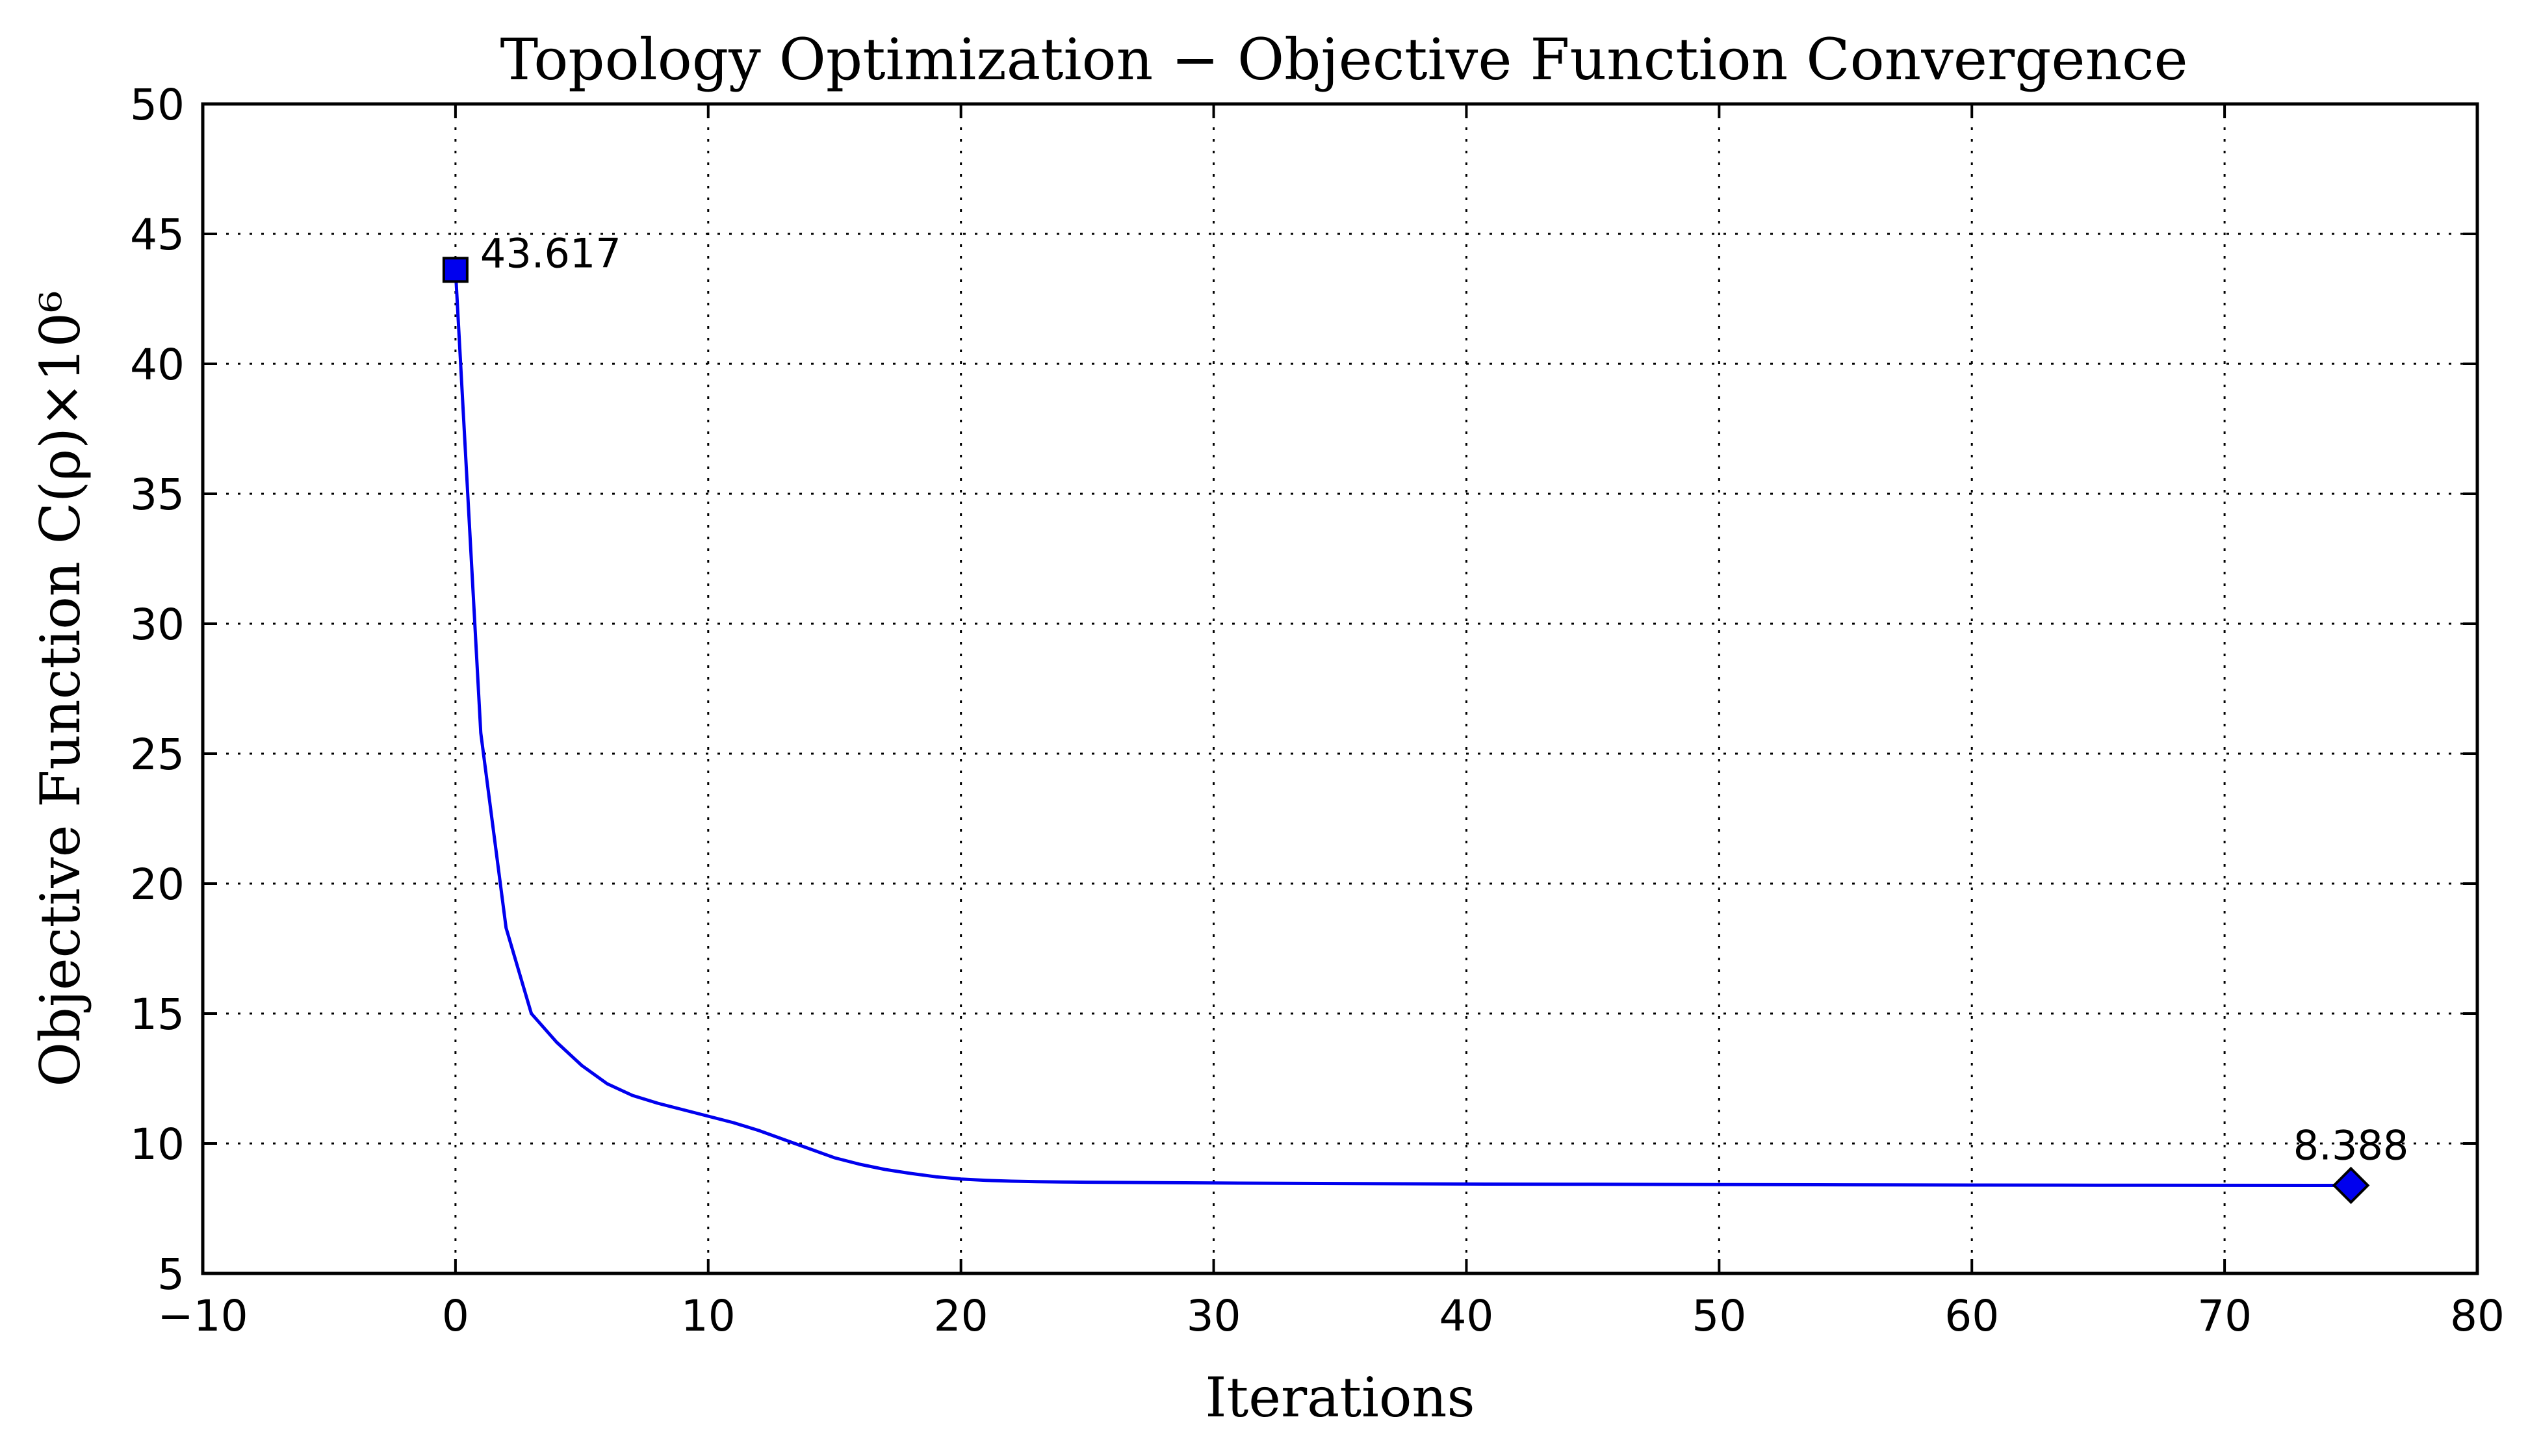  What do you see at coordinates (157, 235) in the screenshot?
I see `y-tick-label: 45` at bounding box center [157, 235].